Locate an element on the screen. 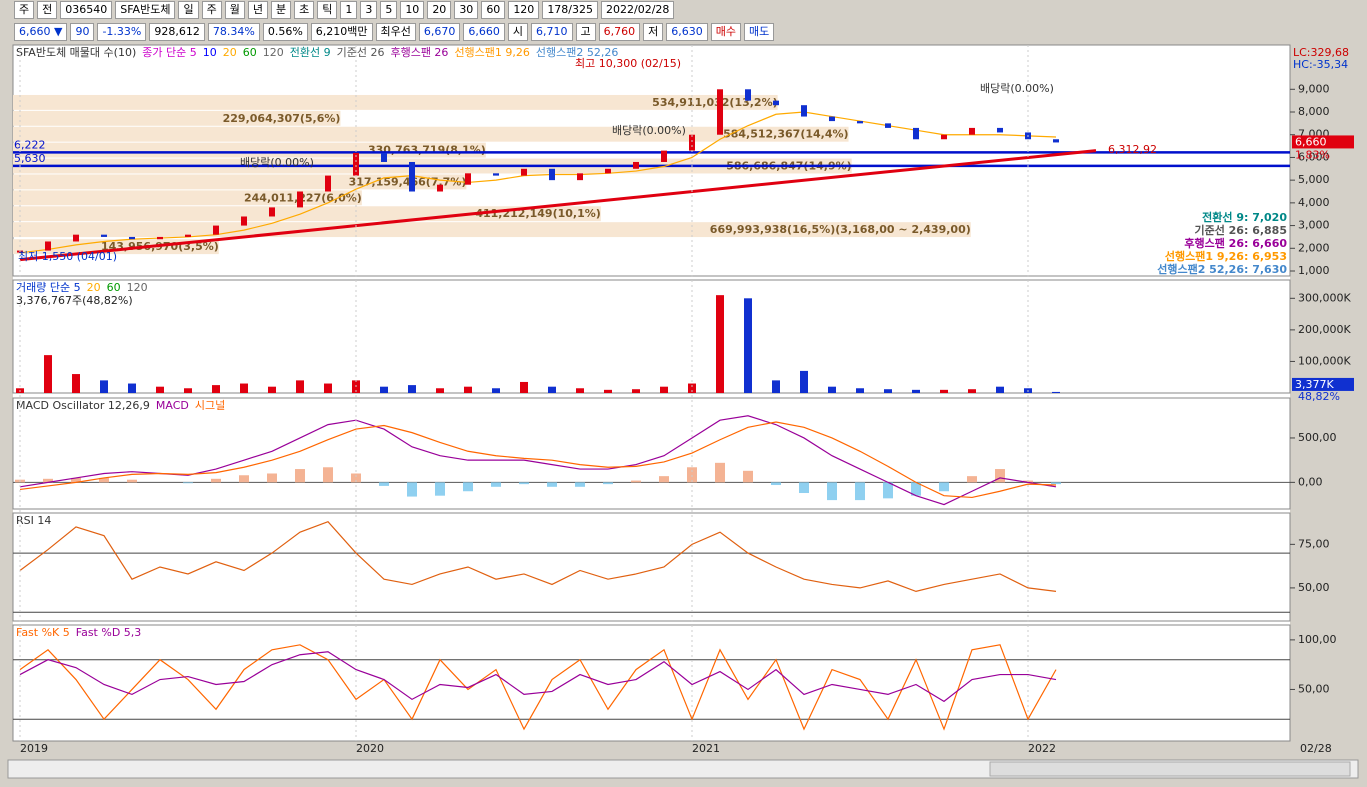 The width and height of the screenshot is (1367, 787). y-tick-label: 0,00 is located at coordinates (1310, 481).